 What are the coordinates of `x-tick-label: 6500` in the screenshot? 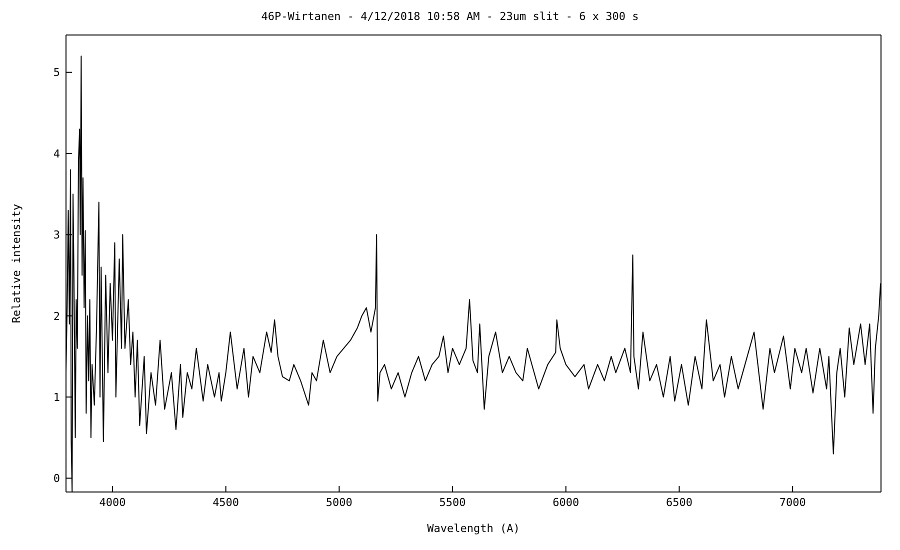 It's located at (679, 502).